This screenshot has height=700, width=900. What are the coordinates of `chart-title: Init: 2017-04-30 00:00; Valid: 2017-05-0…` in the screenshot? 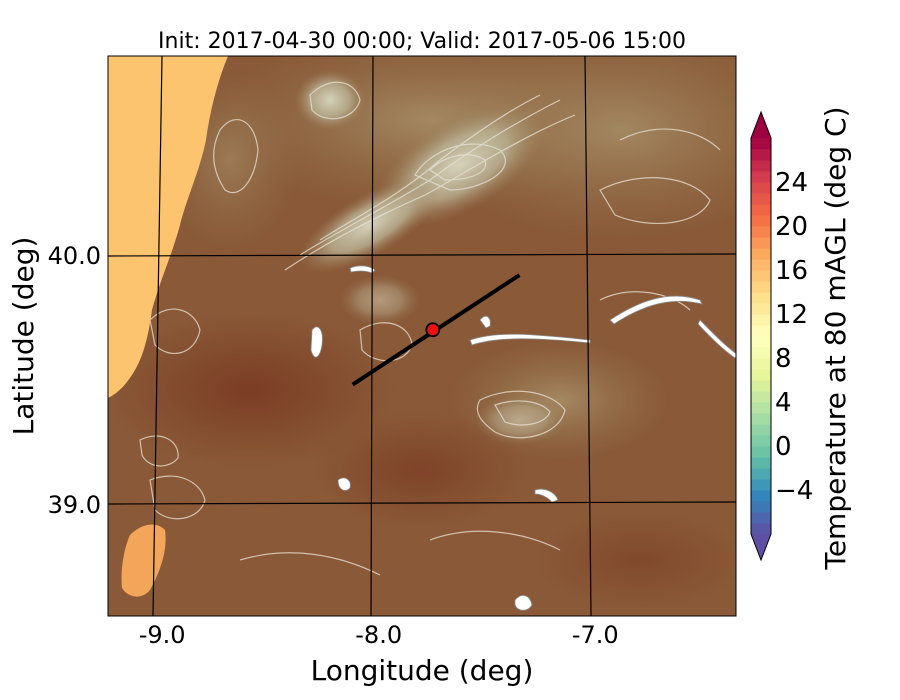 It's located at (422, 41).